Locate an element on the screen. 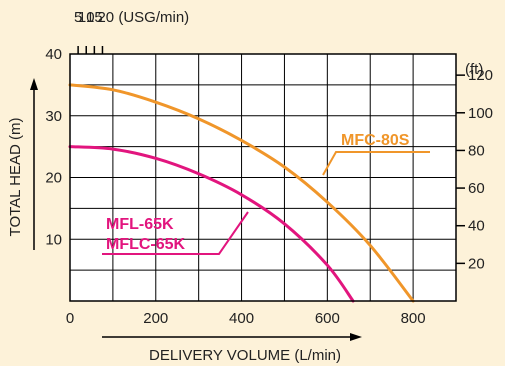  mflc-65k-label: MFLC-65K is located at coordinates (146, 244).